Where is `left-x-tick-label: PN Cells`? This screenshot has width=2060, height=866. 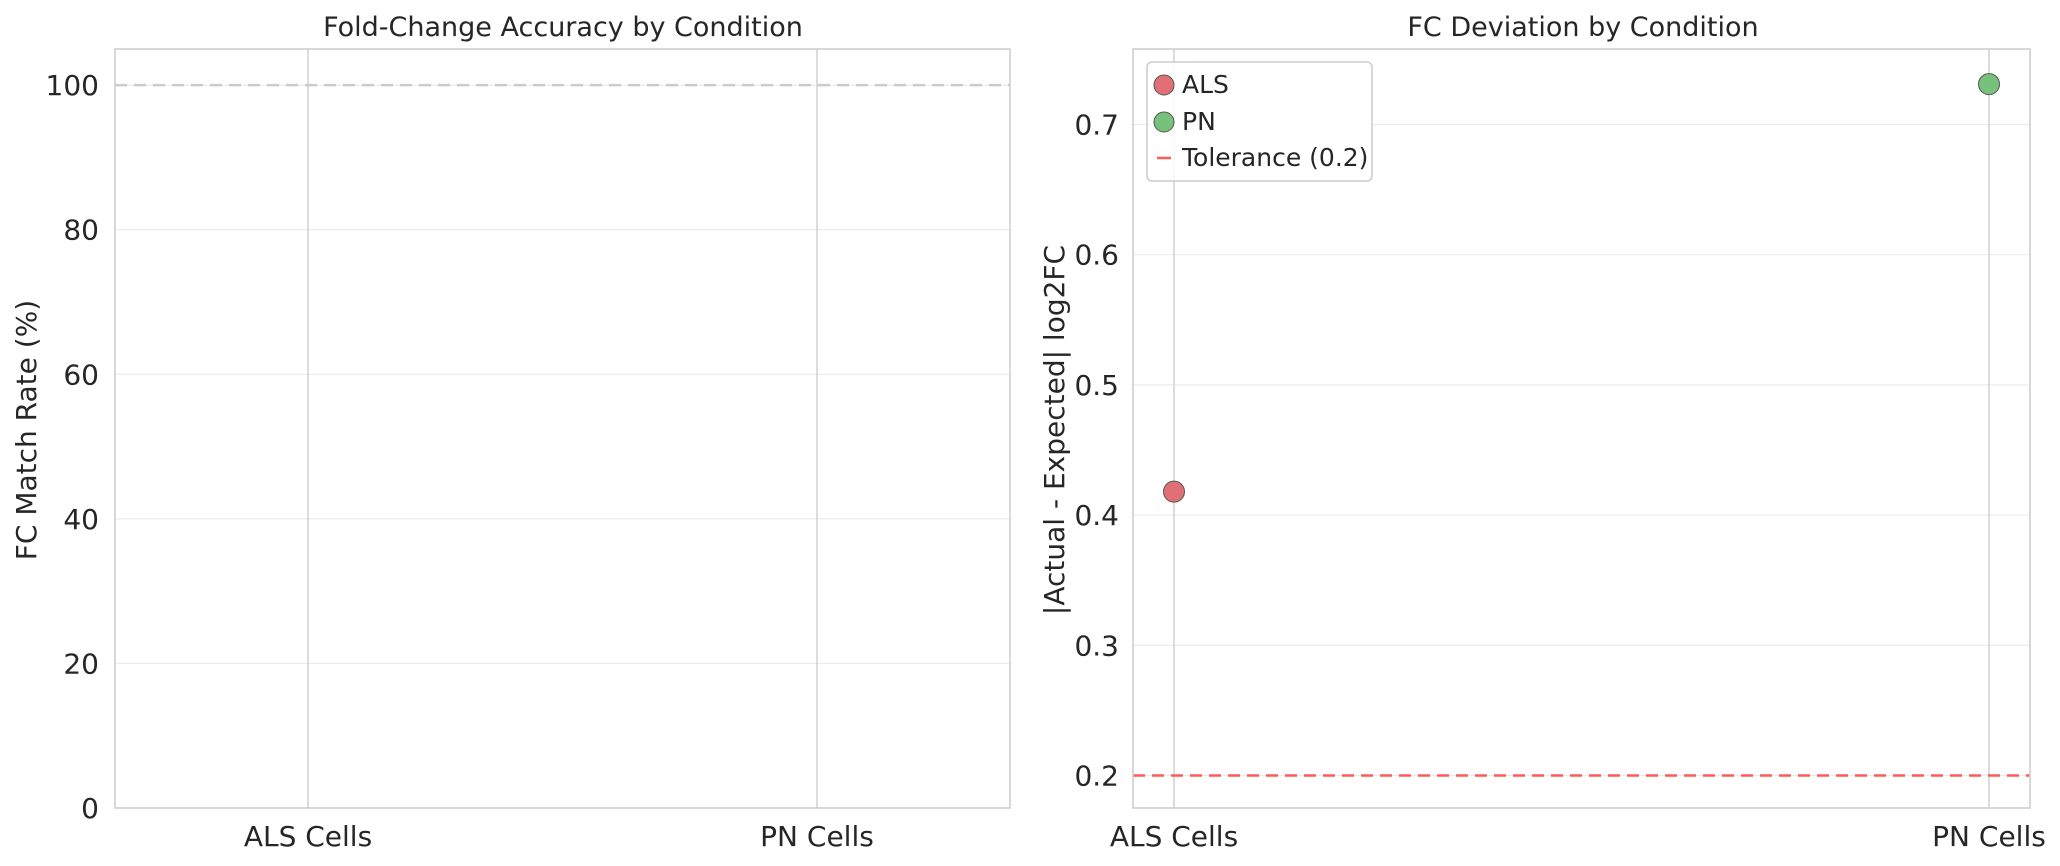
left-x-tick-label: PN Cells is located at coordinates (817, 836).